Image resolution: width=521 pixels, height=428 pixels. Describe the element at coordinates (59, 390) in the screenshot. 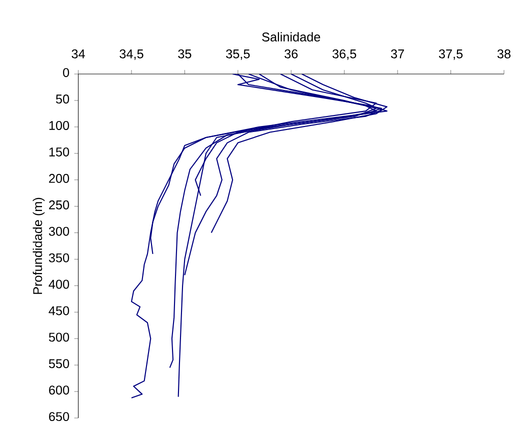

I see `y-tick-label: 600` at that location.